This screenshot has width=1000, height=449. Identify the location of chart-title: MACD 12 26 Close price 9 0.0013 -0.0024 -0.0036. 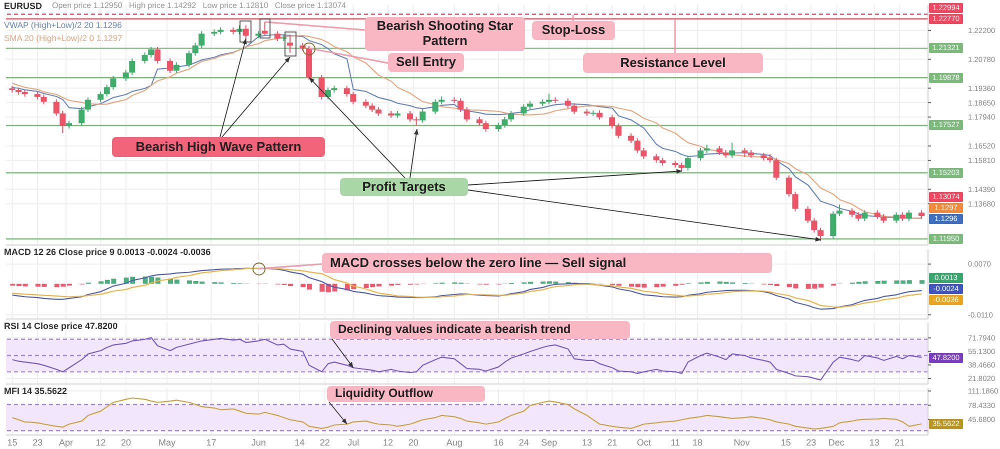
(107, 252).